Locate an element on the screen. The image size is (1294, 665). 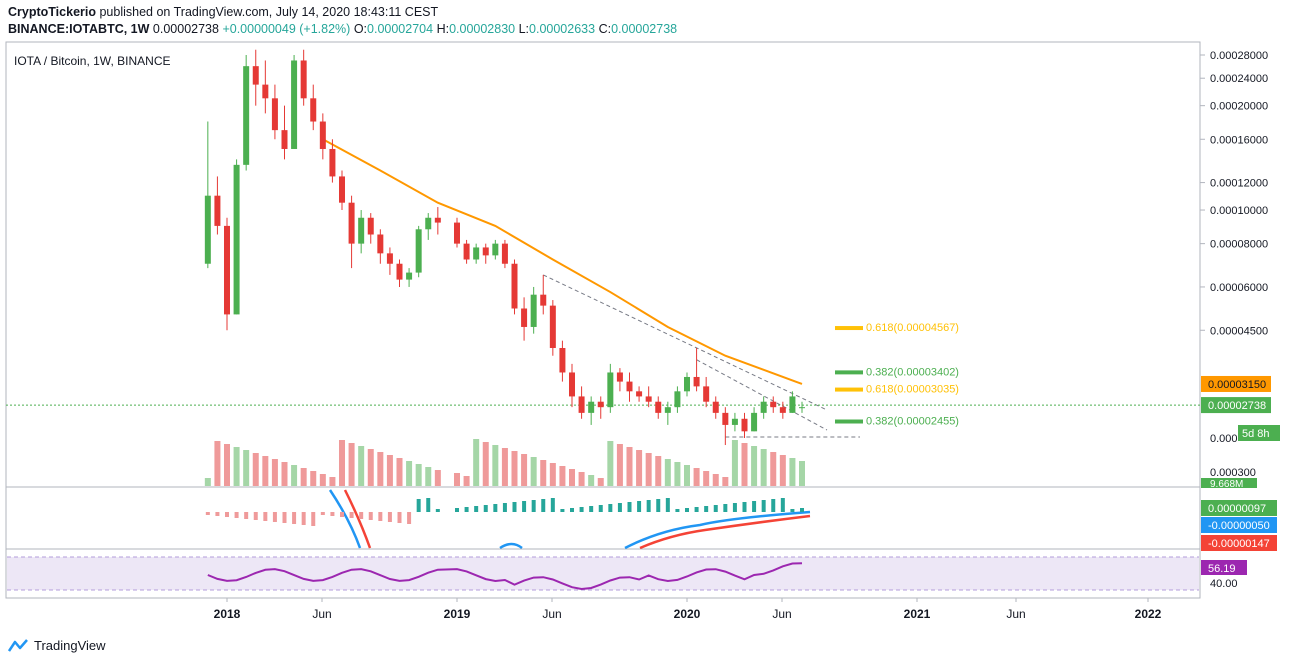
volume-tick-label: 0.000300 is located at coordinates (1233, 473).